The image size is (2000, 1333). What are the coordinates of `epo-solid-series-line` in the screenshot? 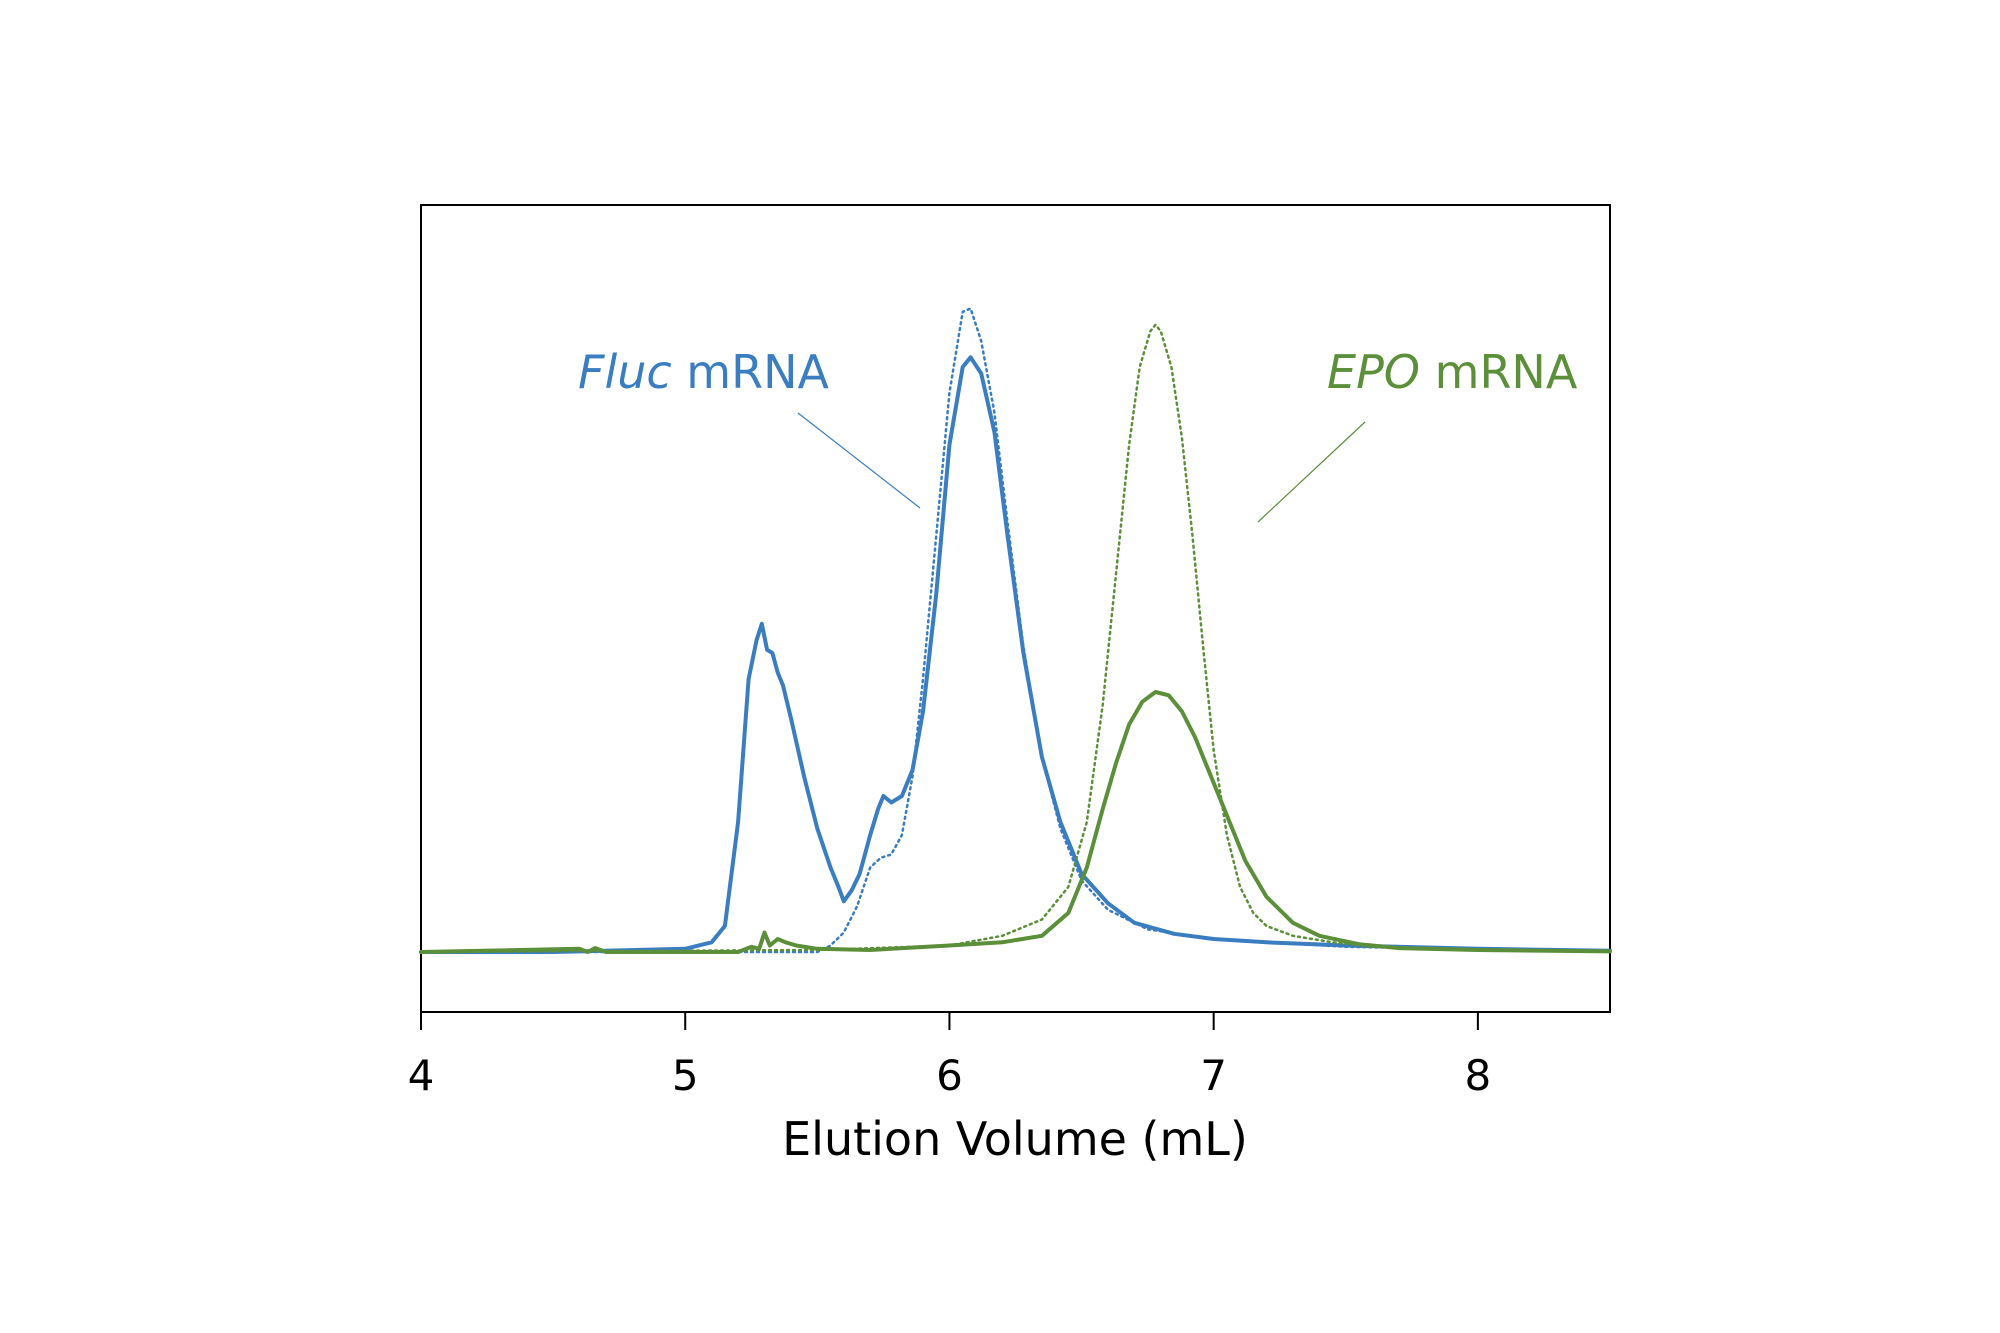 It's located at (1015, 822).